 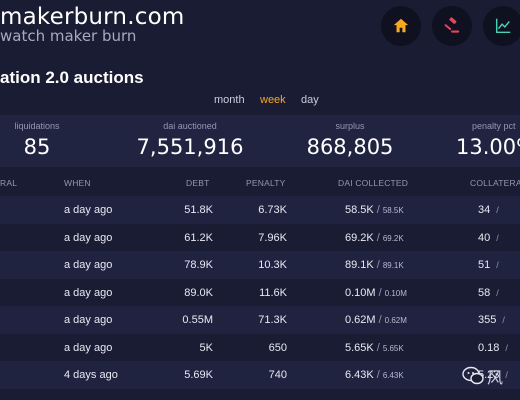 I want to click on table-row: a day ago 5K 650 5.65K/5.65K 0.18/, so click(x=260, y=348).